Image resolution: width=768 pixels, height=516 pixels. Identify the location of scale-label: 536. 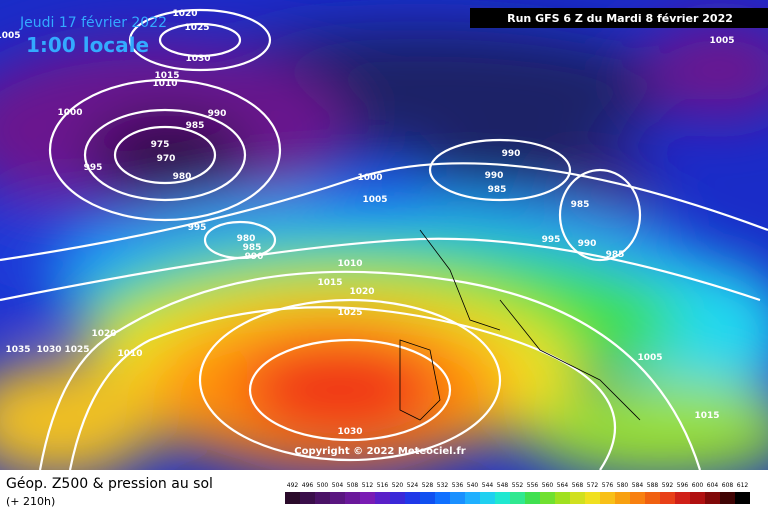
(458, 485).